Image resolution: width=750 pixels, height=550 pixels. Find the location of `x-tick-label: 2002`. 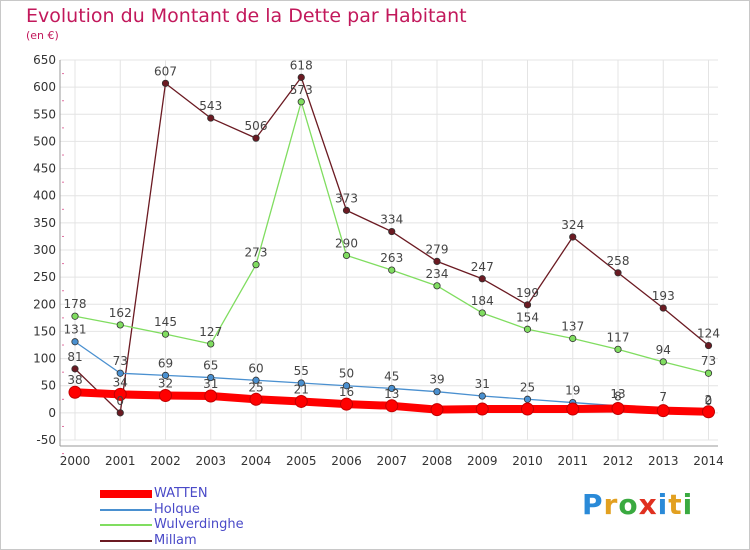

x-tick-label: 2002 is located at coordinates (165, 461).